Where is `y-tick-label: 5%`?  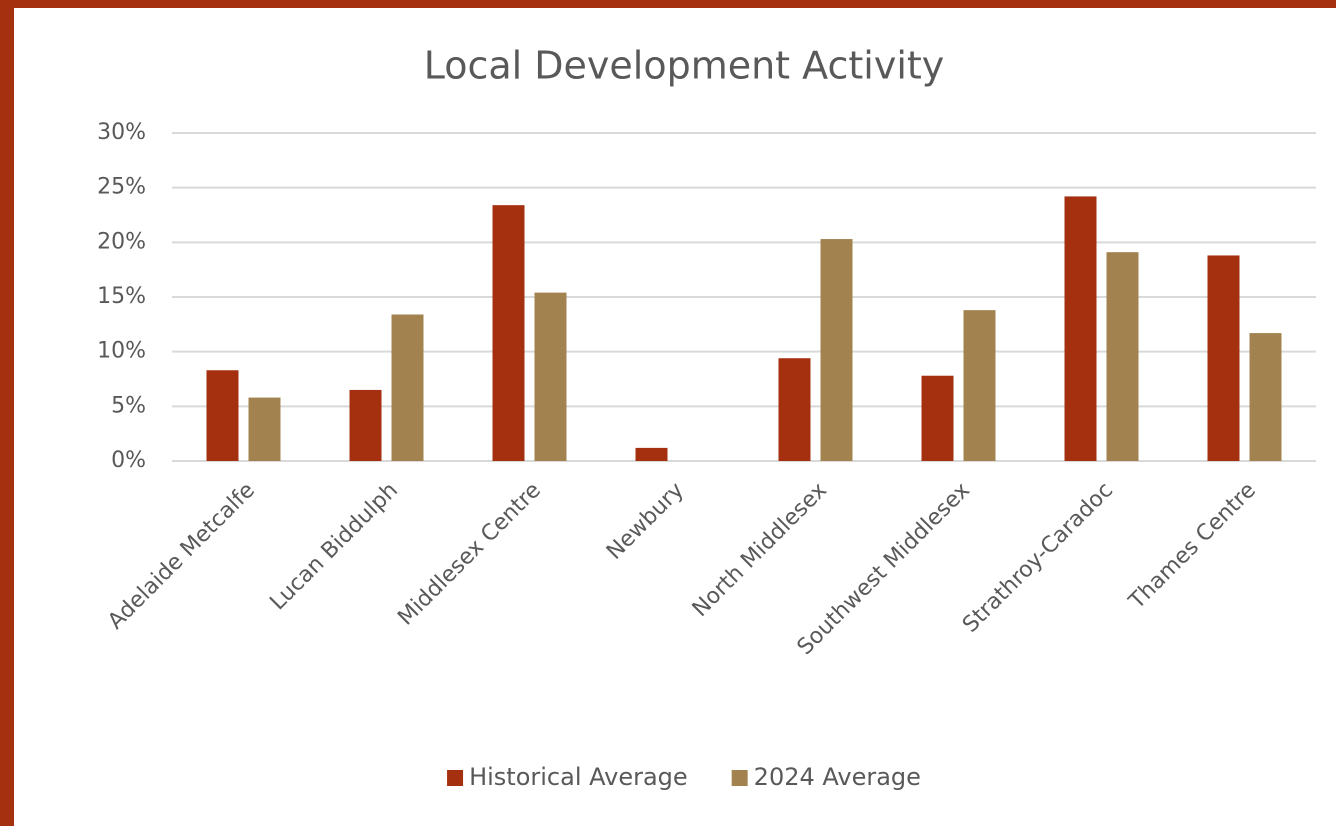 y-tick-label: 5% is located at coordinates (128, 405).